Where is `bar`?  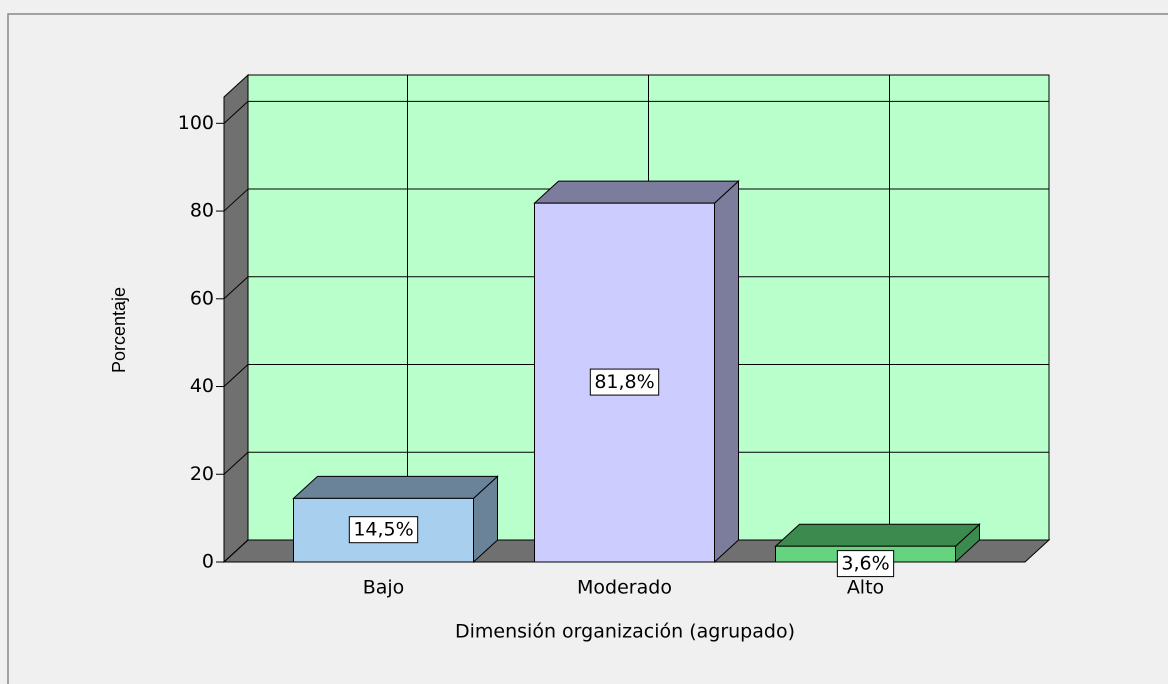 bar is located at coordinates (624, 382).